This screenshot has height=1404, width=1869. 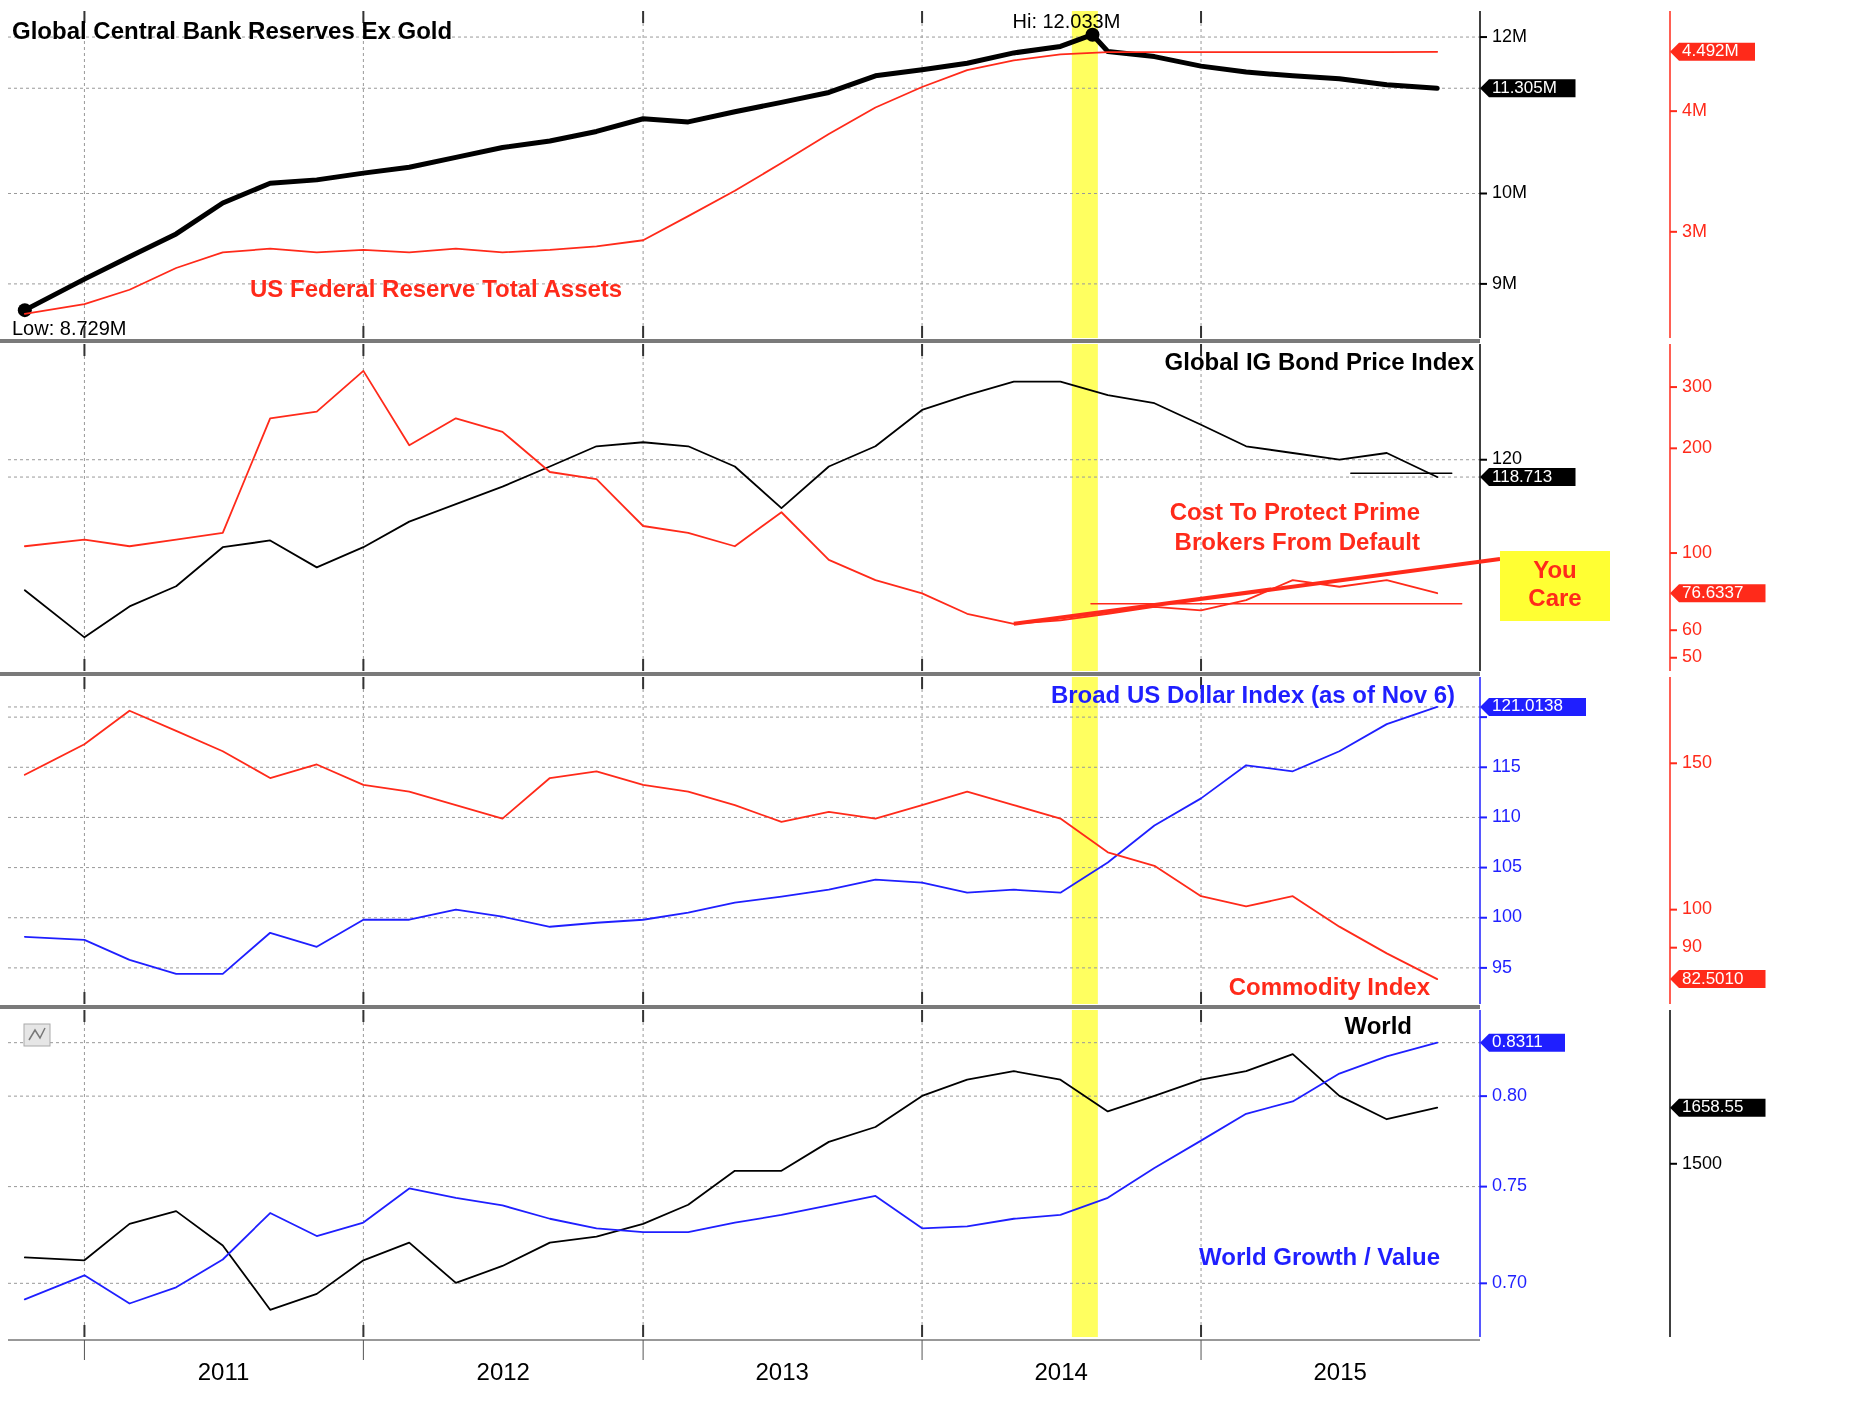 I want to click on y-tick-label: 105, so click(x=1507, y=866).